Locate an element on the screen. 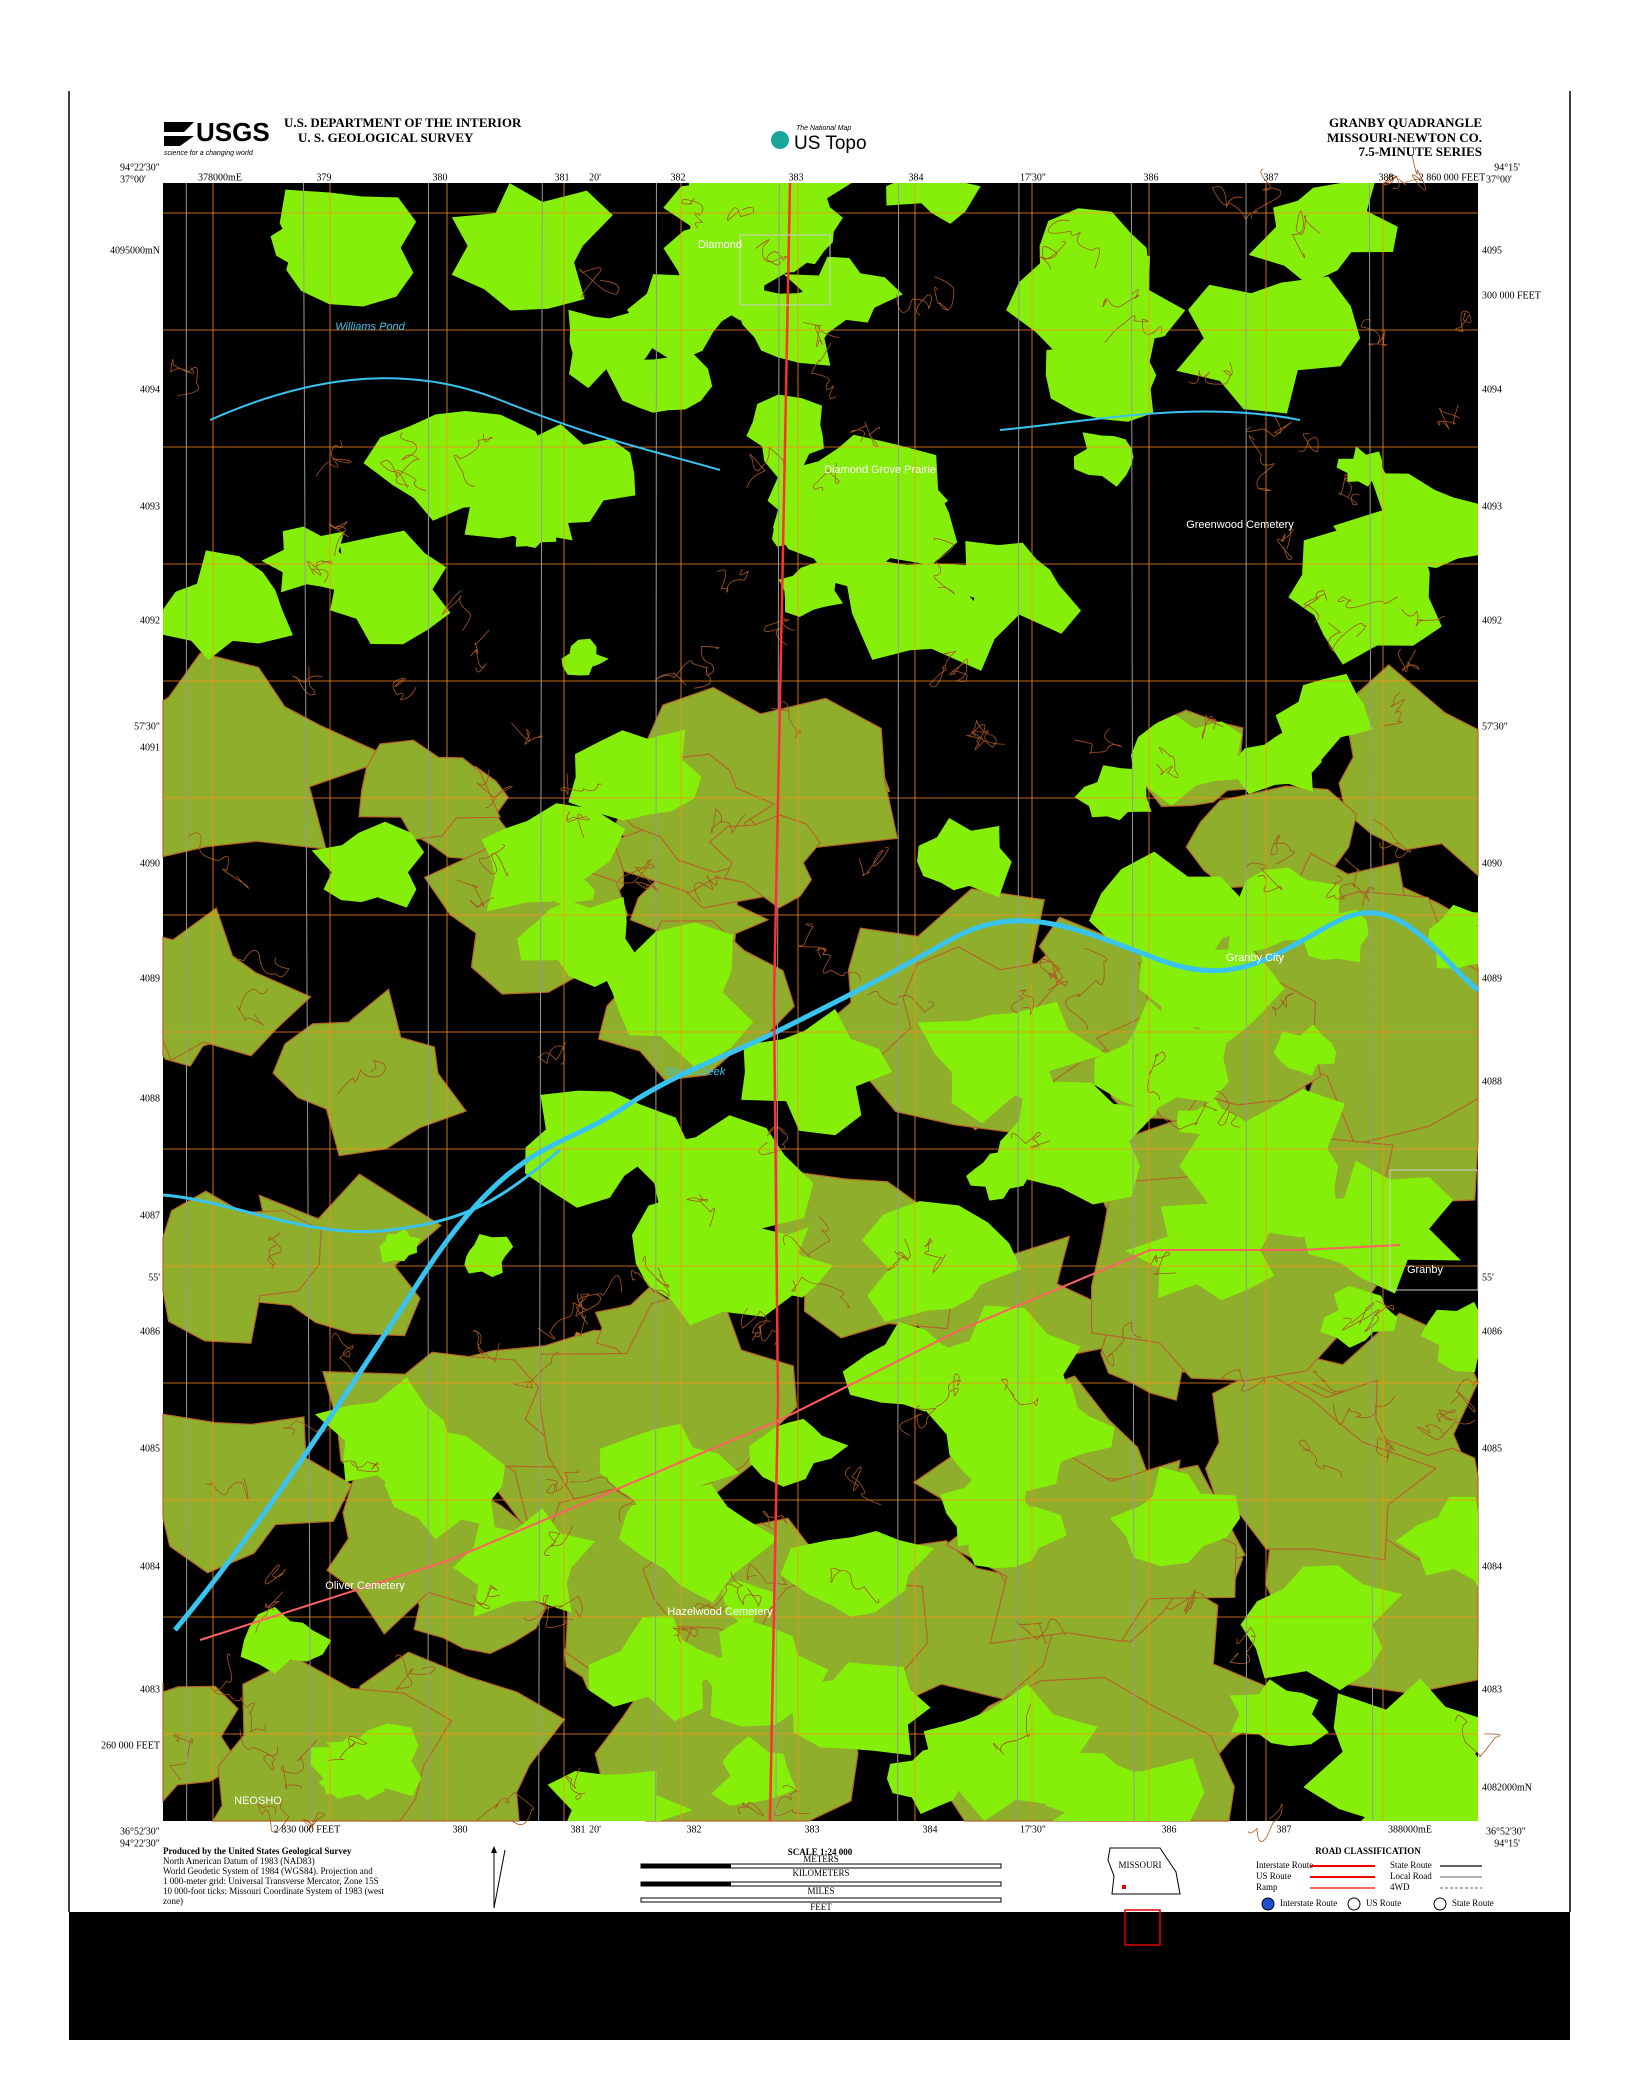 Image resolution: width=1638 pixels, height=2088 pixels. place-name: Diamond is located at coordinates (720, 245).